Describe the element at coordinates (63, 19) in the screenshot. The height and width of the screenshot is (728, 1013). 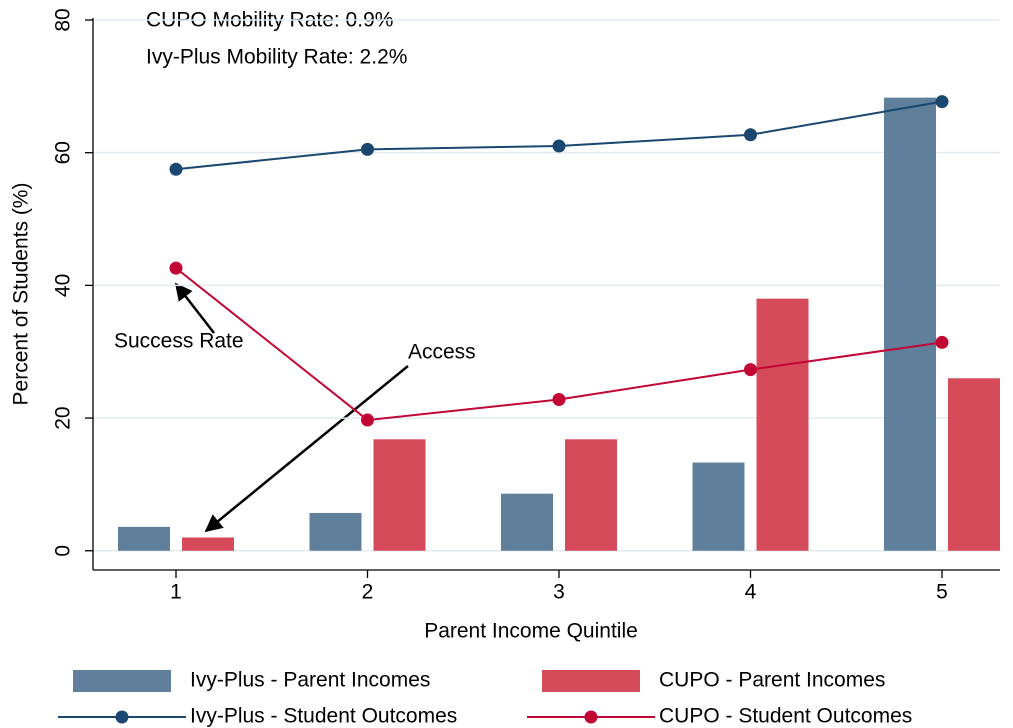
I see `y-tick-label: 80` at that location.